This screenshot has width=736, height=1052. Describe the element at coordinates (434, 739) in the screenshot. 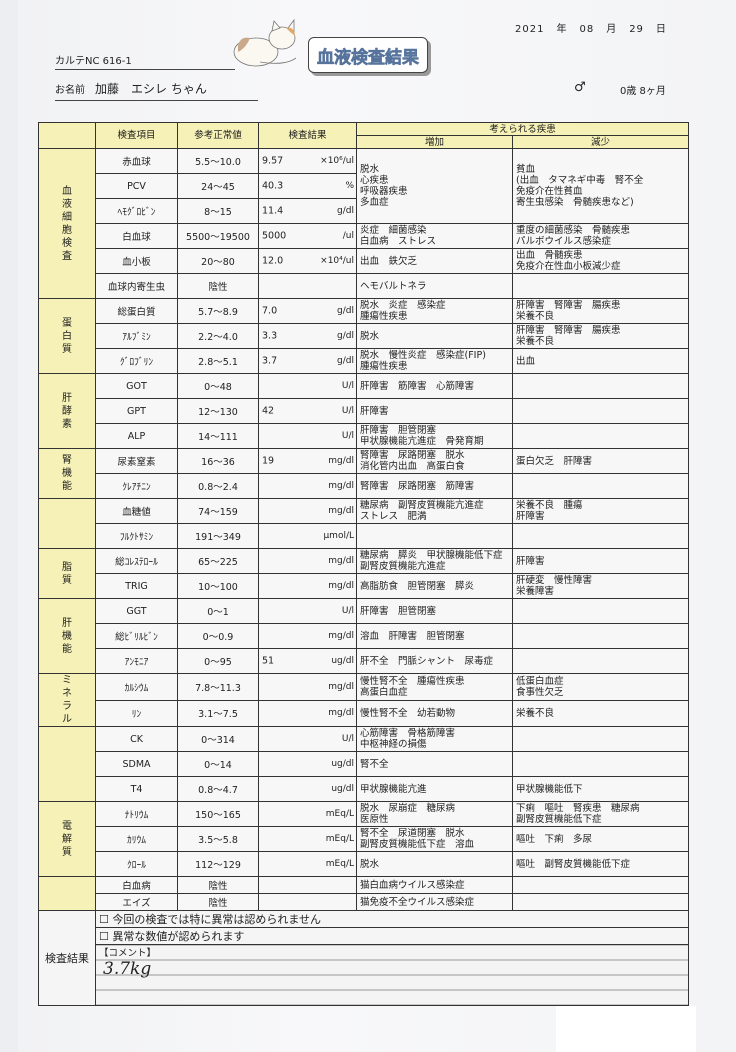

I see `increase-findings: 心筋障害 骨格筋障害 中枢神経の損傷` at that location.